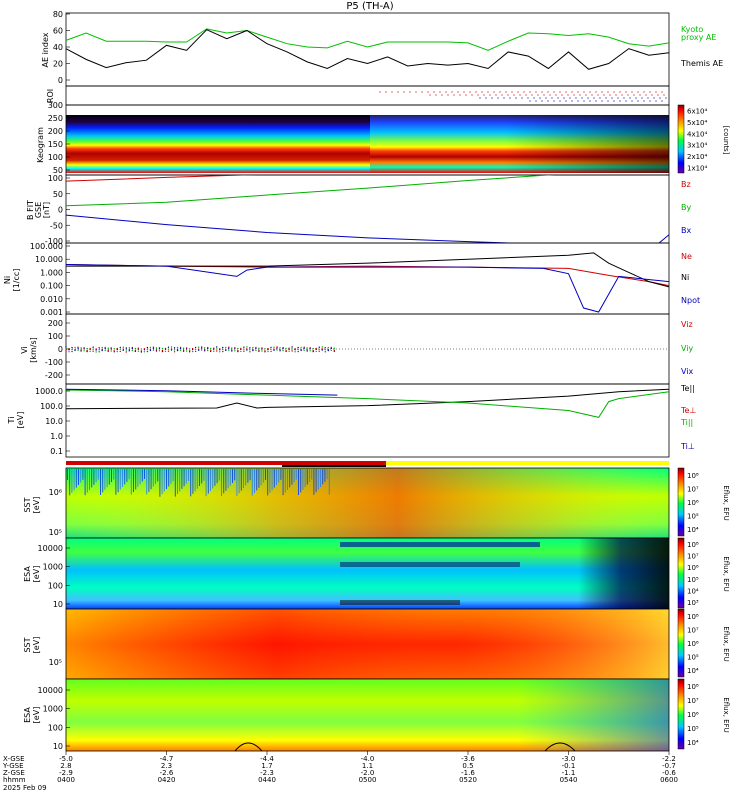 The height and width of the screenshot is (800, 750). Describe the element at coordinates (51, 406) in the screenshot. I see `temperature-ytick: 100.0` at that location.